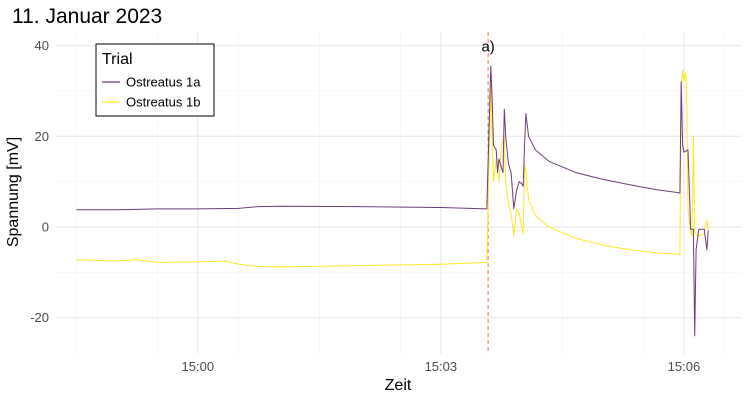  Describe the element at coordinates (198, 366) in the screenshot. I see `x-tick-label: 15:00` at that location.